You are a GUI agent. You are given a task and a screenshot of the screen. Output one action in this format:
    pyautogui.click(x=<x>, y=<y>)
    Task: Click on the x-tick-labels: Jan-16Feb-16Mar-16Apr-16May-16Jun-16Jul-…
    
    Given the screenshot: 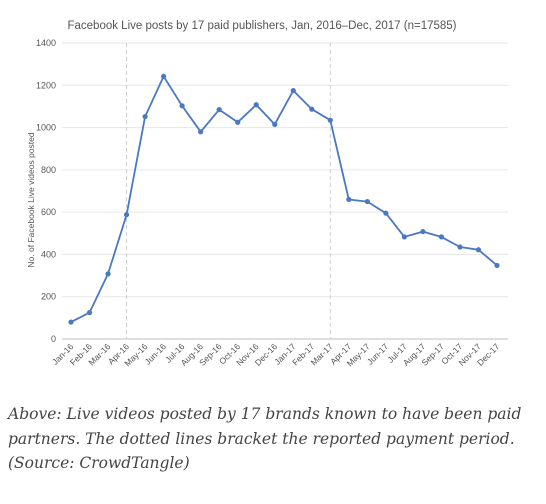 What is the action you would take?
    pyautogui.click(x=276, y=354)
    